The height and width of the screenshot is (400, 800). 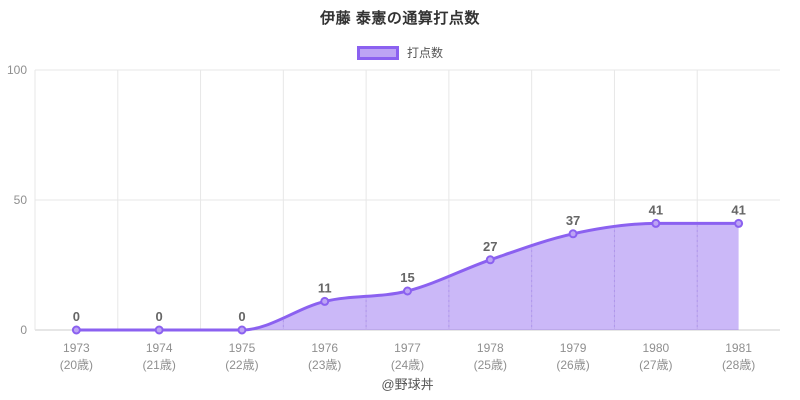 I want to click on x-tick-label-year: 1976, so click(x=324, y=348).